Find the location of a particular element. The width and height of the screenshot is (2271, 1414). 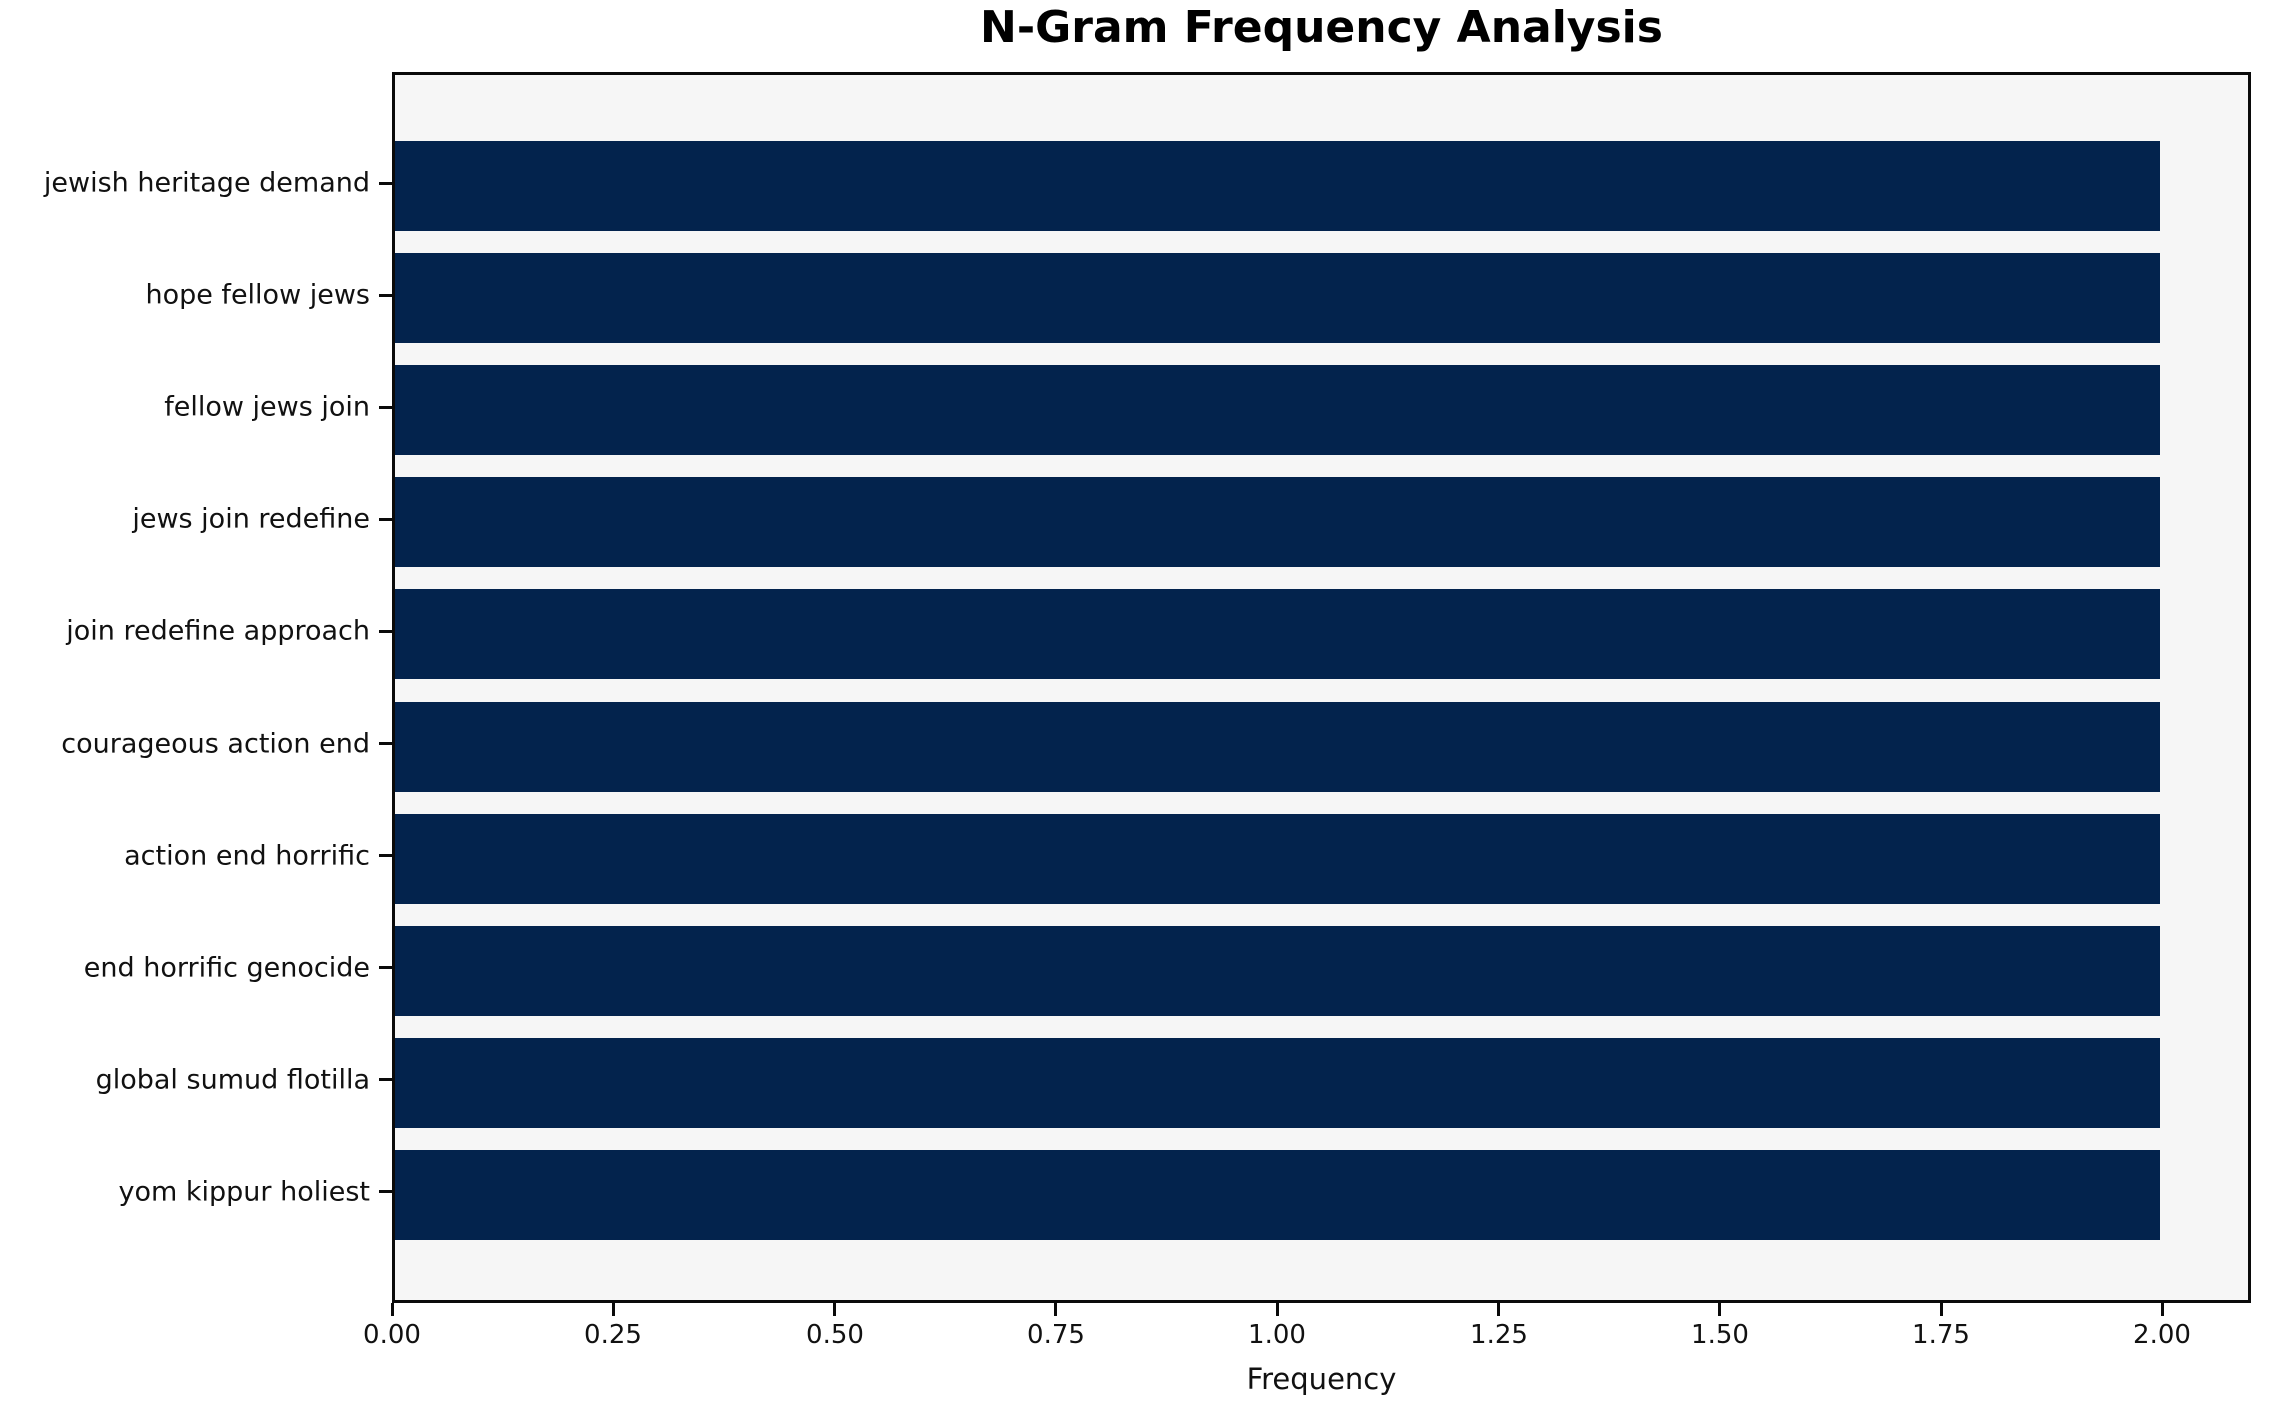

x-tick-label-8: 2.00 is located at coordinates (2162, 1335).